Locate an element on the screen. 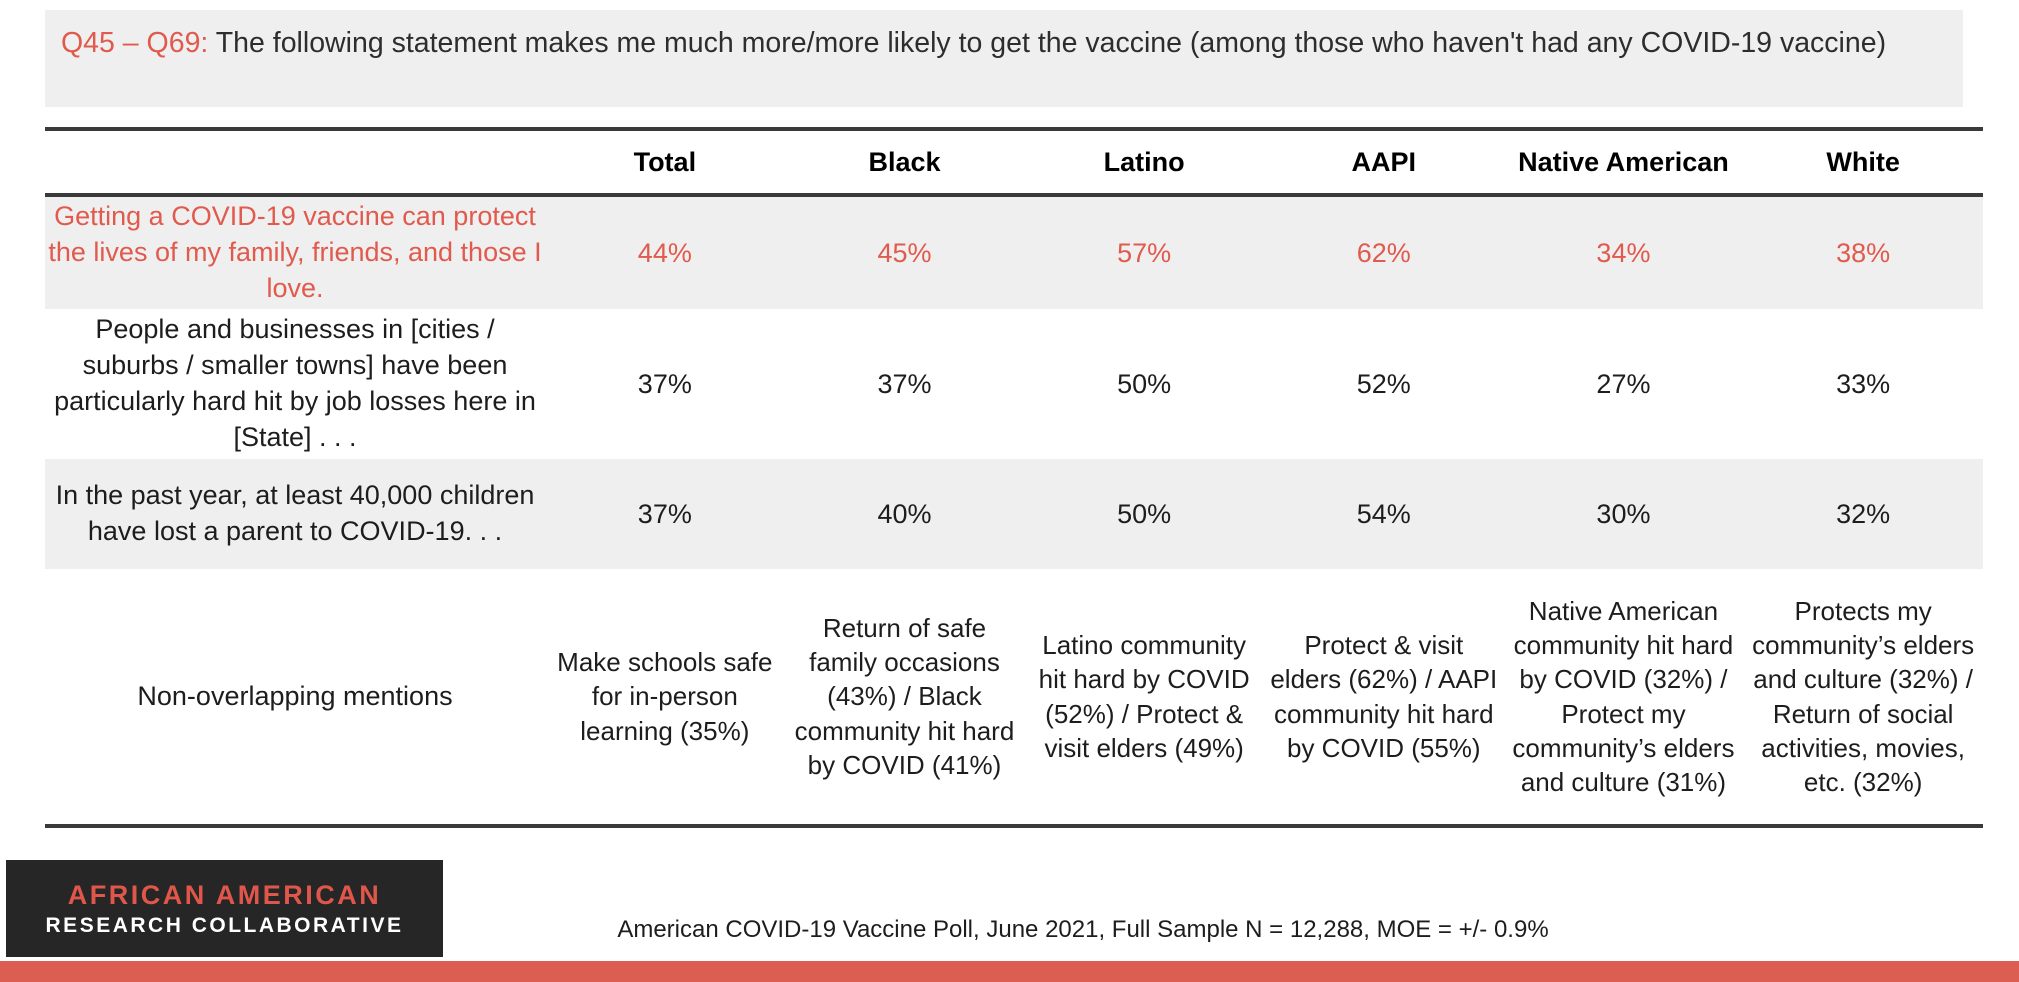 This screenshot has width=2019, height=982. statement-cell: Non-overlapping mentions is located at coordinates (295, 698).